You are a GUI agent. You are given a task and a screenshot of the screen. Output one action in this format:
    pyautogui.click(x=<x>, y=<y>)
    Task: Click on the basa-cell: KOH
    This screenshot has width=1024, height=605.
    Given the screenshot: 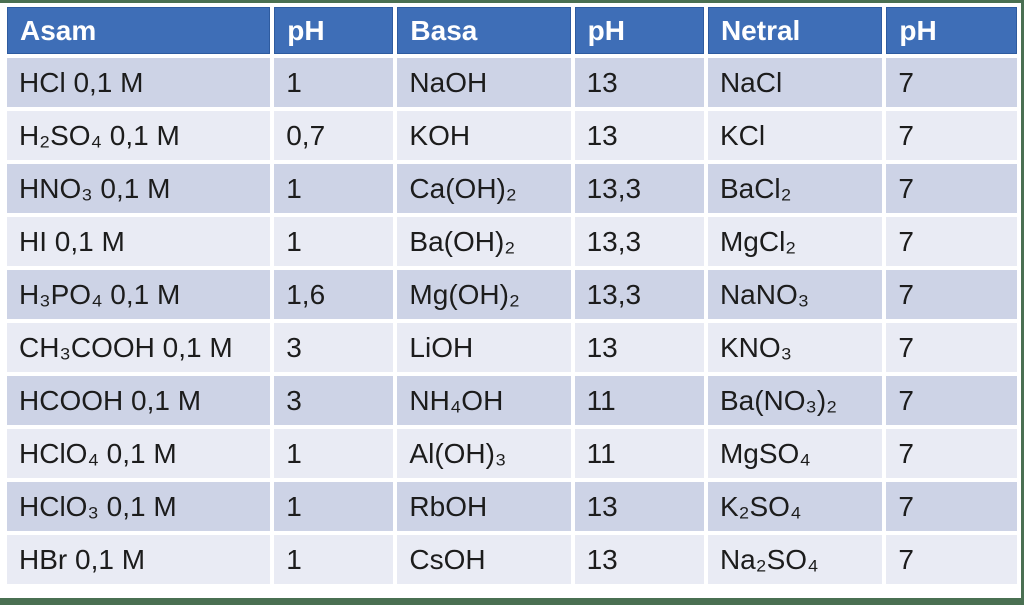 What is the action you would take?
    pyautogui.click(x=484, y=135)
    